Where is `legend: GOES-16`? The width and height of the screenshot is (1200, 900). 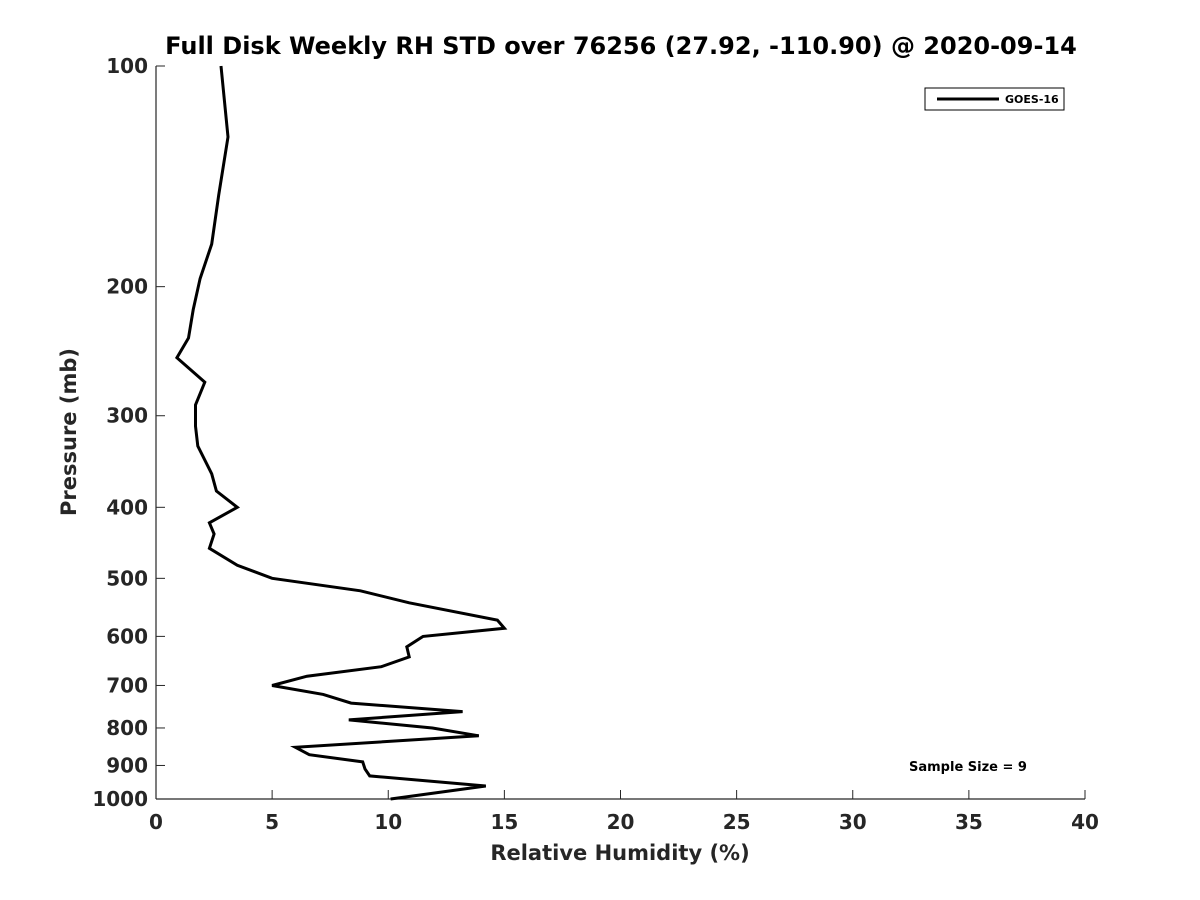 legend: GOES-16 is located at coordinates (994, 99).